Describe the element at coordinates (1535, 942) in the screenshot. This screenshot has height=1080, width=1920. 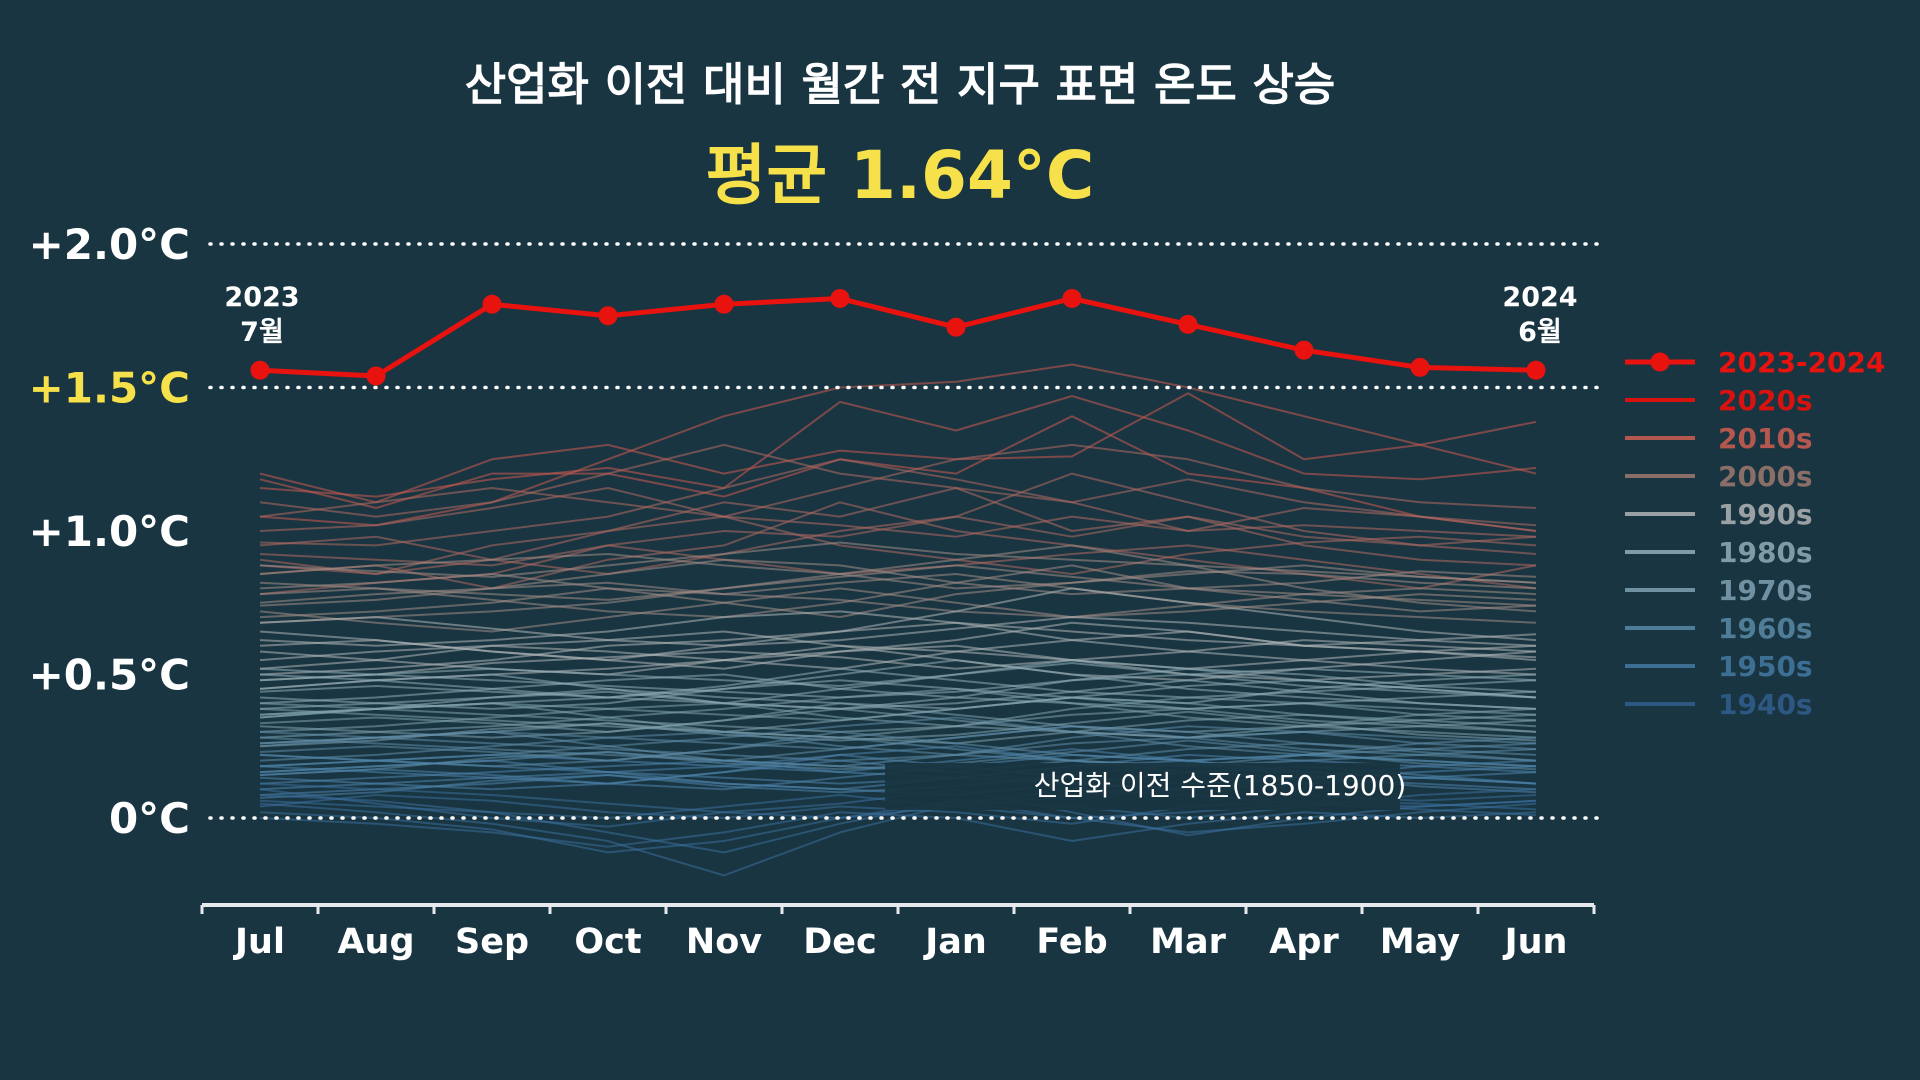
I see `x-tick-label: Jun` at that location.